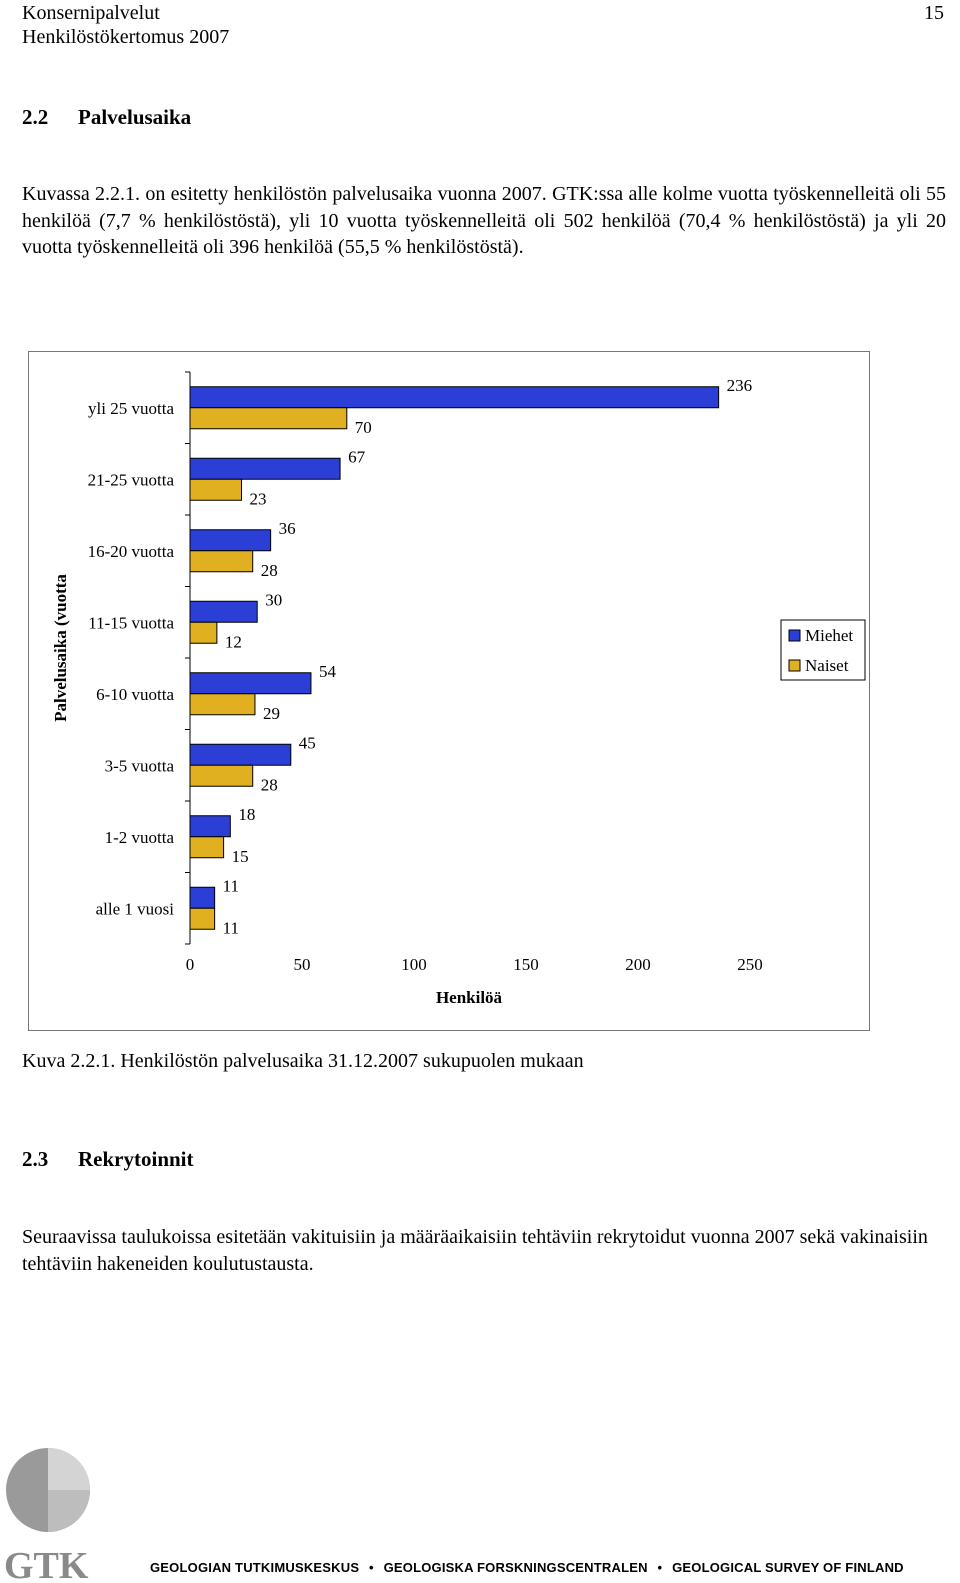 This screenshot has width=960, height=1583. I want to click on gtk-logo: GTK, so click(47, 1515).